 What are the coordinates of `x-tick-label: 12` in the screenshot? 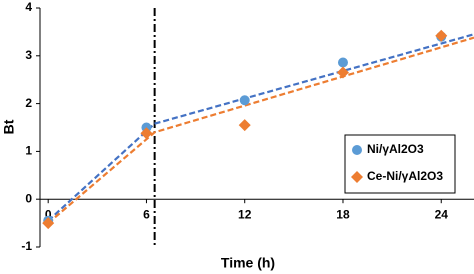 It's located at (245, 214).